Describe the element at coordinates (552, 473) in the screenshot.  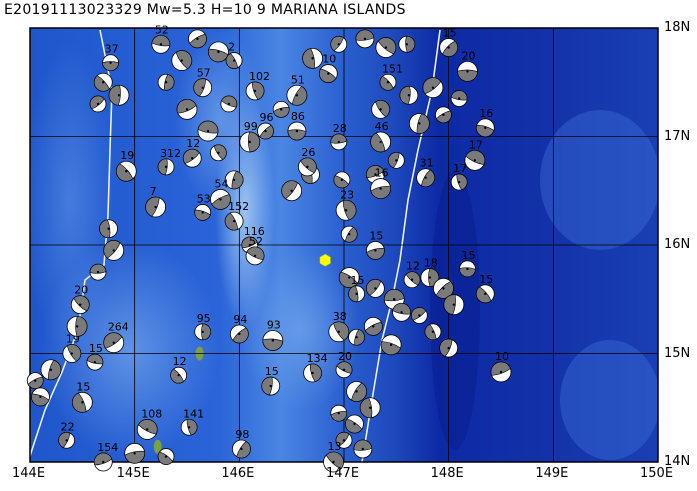
I see `lon-tick-label: 149E` at that location.